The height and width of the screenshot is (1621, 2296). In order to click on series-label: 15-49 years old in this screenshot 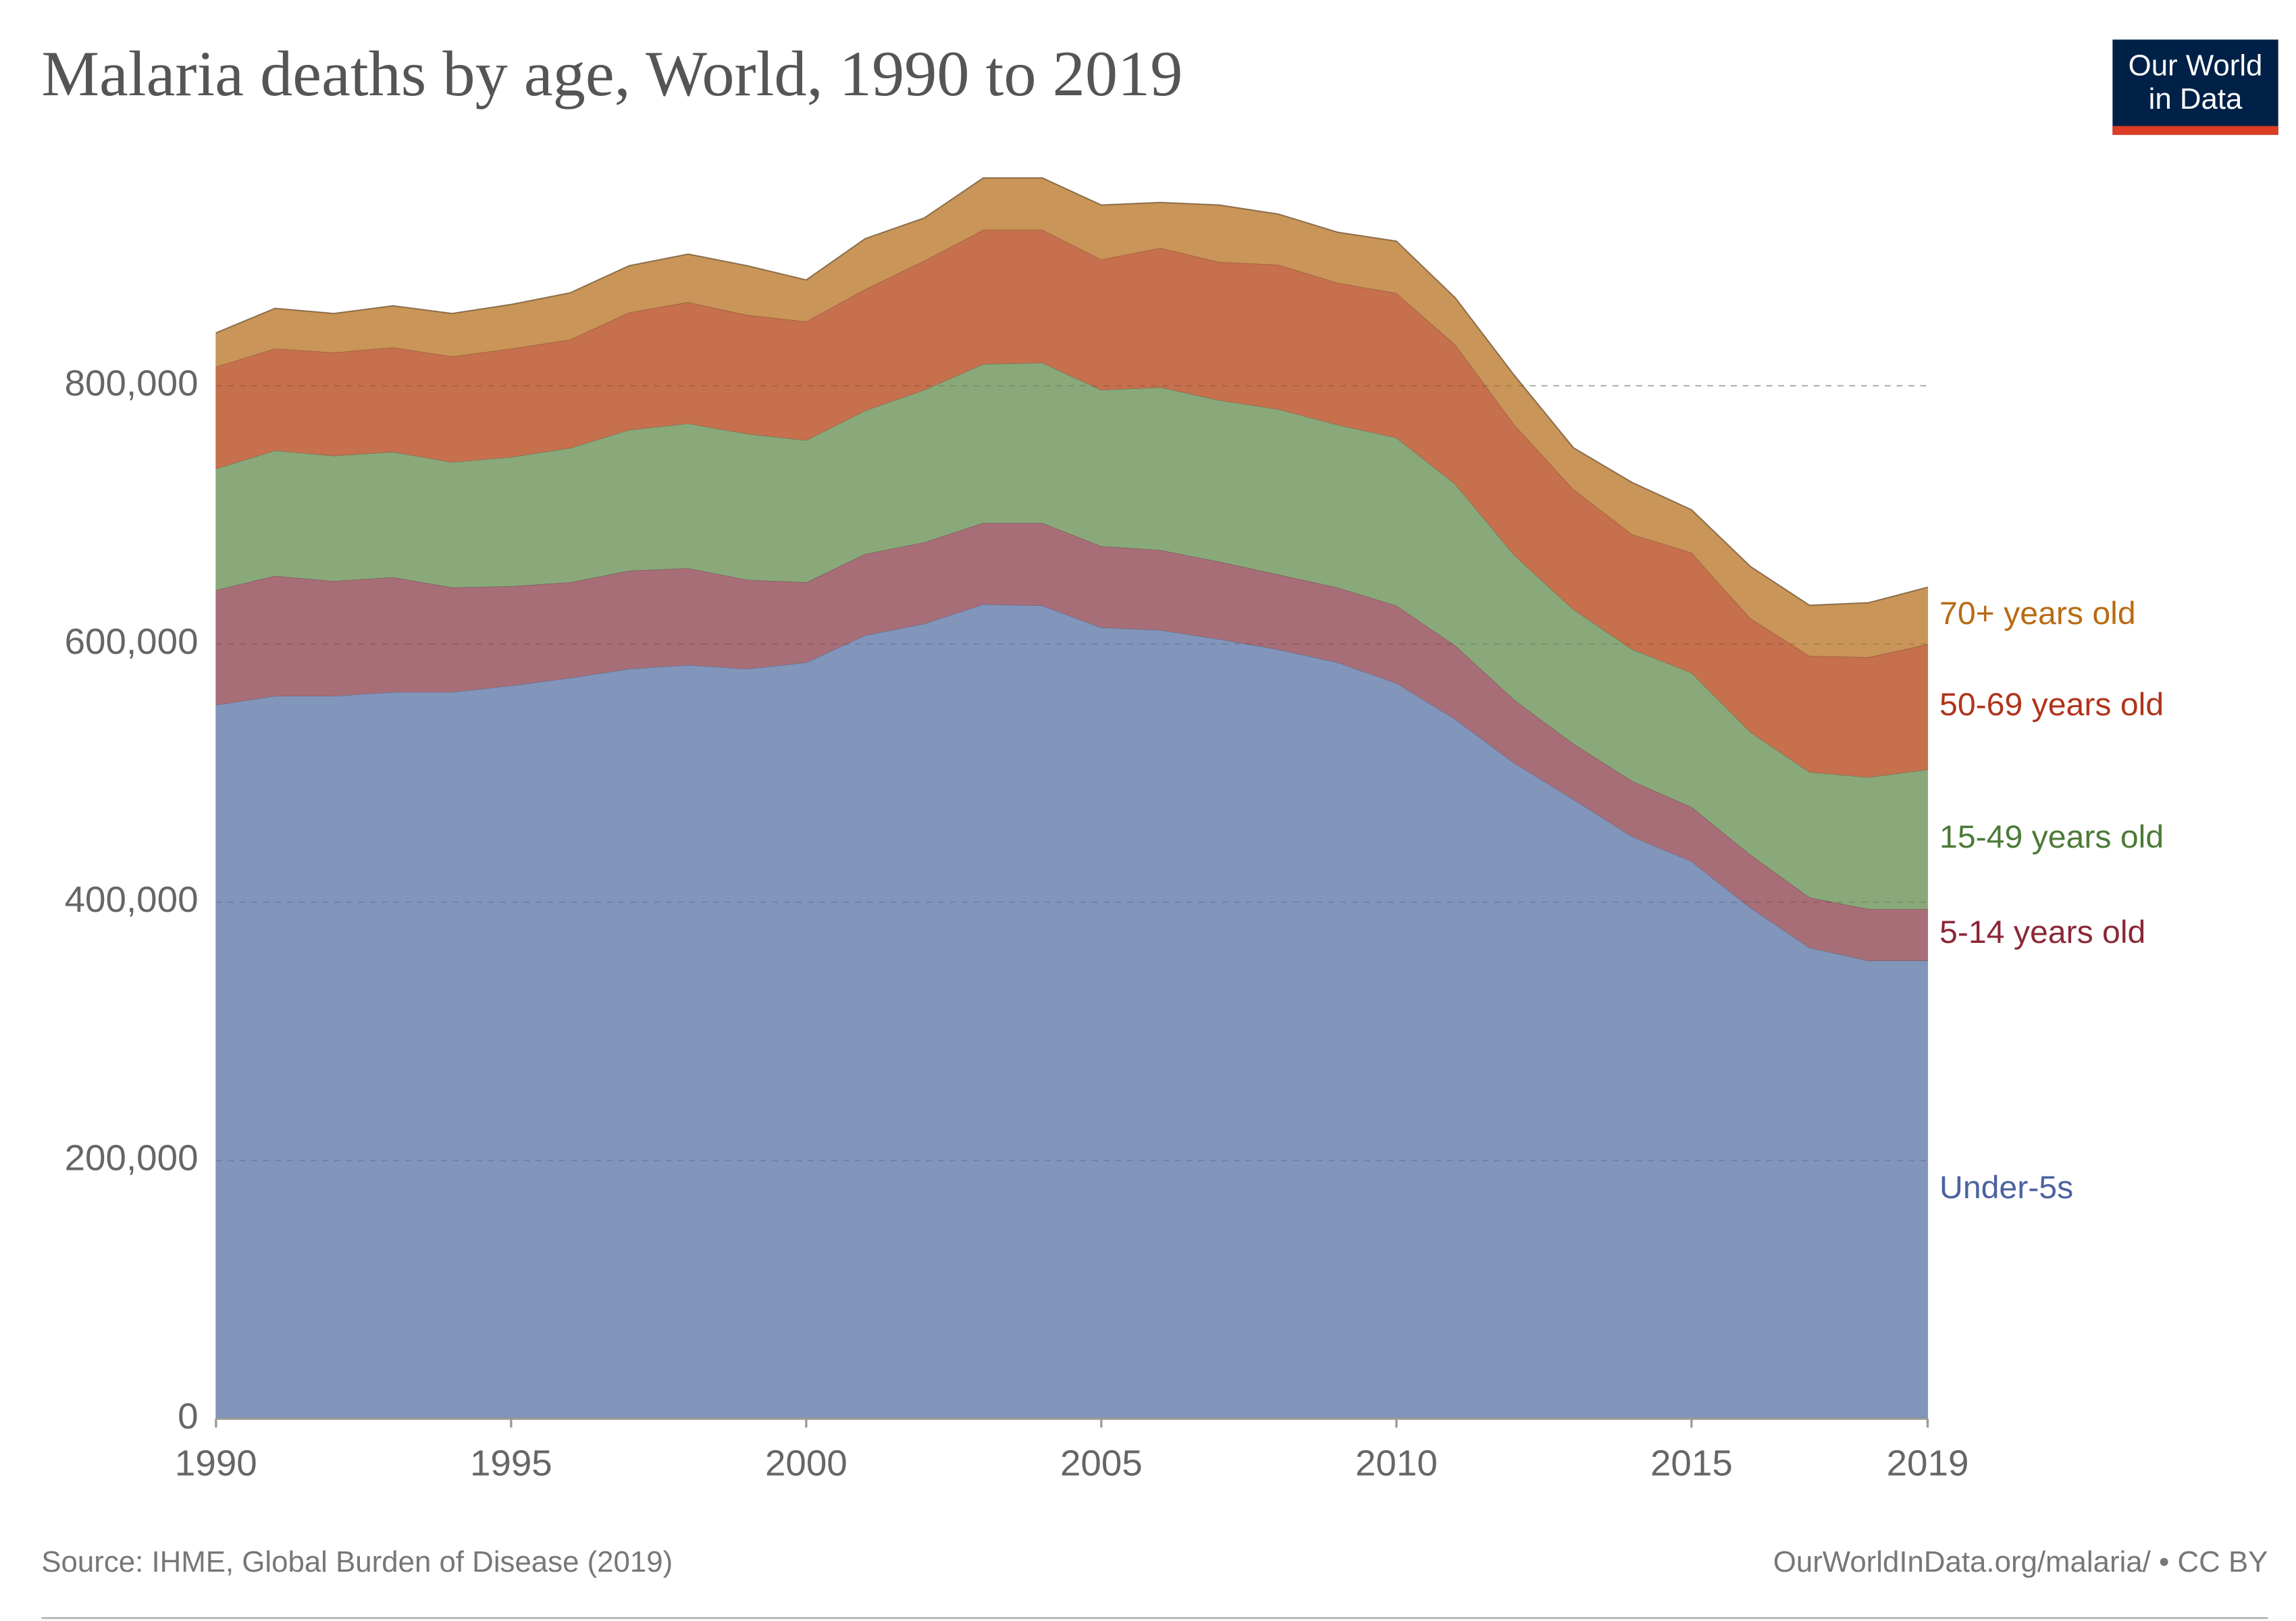, I will do `click(2051, 837)`.